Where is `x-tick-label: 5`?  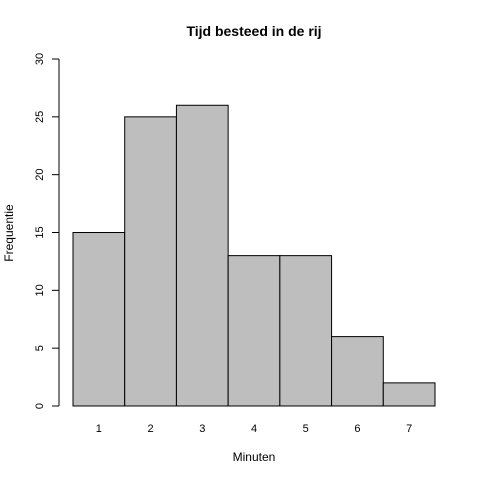
x-tick-label: 5 is located at coordinates (306, 429).